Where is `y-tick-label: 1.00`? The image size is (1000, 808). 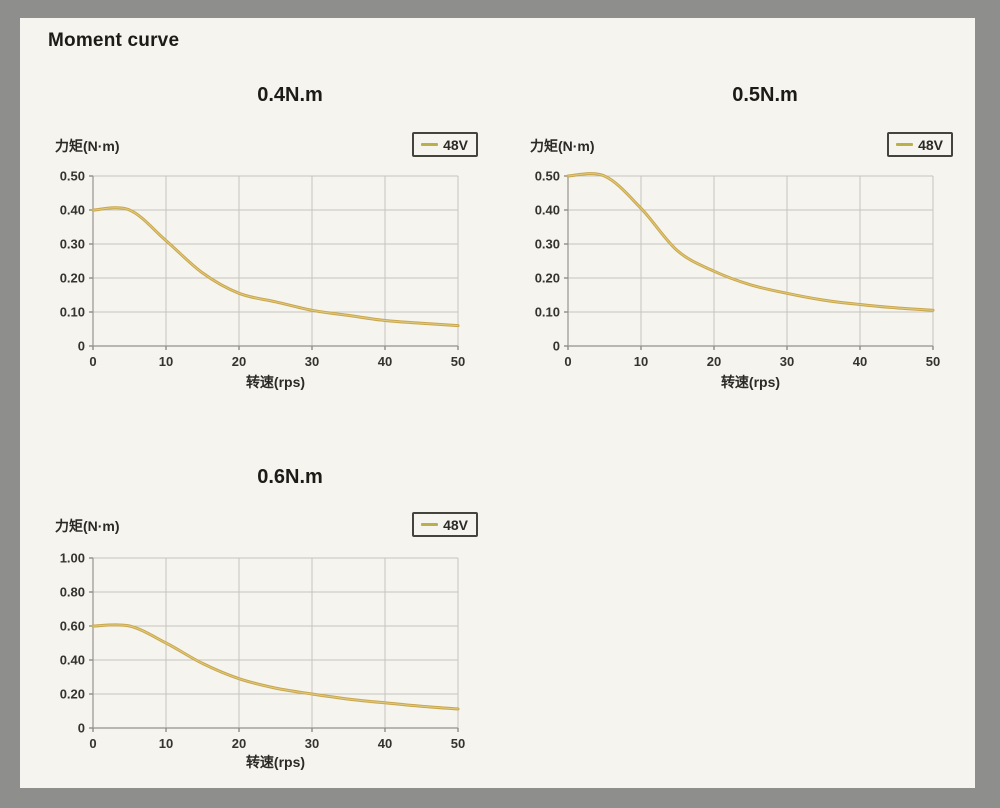 y-tick-label: 1.00 is located at coordinates (72, 558).